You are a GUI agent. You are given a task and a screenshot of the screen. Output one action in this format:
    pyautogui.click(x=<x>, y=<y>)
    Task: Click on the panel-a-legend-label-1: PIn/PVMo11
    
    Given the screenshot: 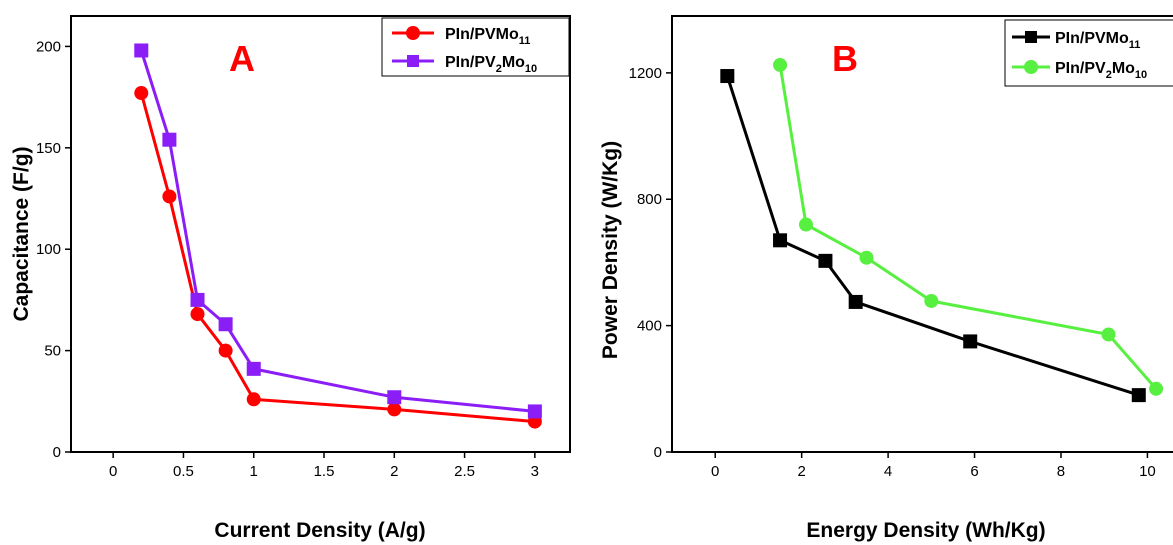 What is the action you would take?
    pyautogui.click(x=487, y=36)
    